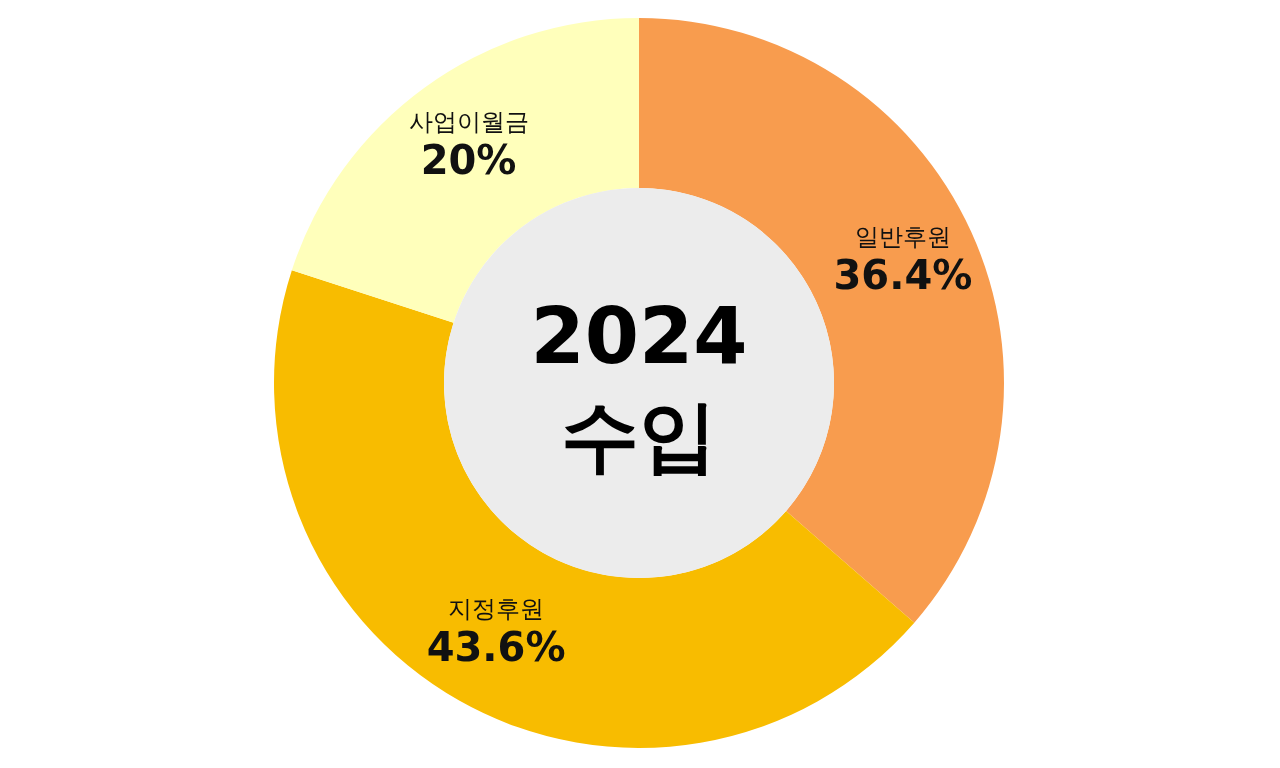  I want to click on data-label: 36.4%, so click(903, 274).